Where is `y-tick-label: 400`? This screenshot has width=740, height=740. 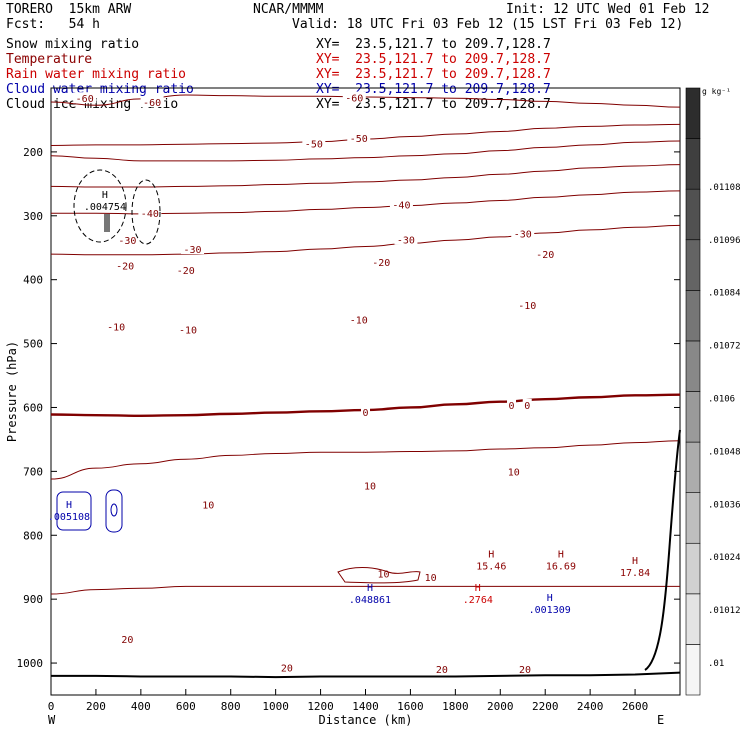 y-tick-label: 400 is located at coordinates (33, 280).